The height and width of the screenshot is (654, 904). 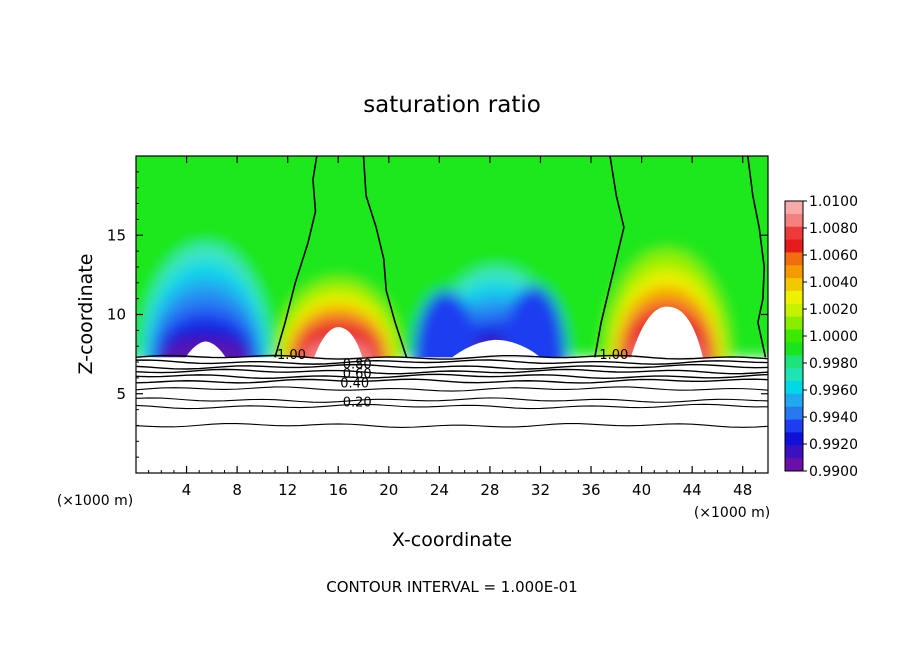 What do you see at coordinates (451, 587) in the screenshot?
I see `contour-interval-note: CONTOUR INTERVAL = 1.000E-01` at bounding box center [451, 587].